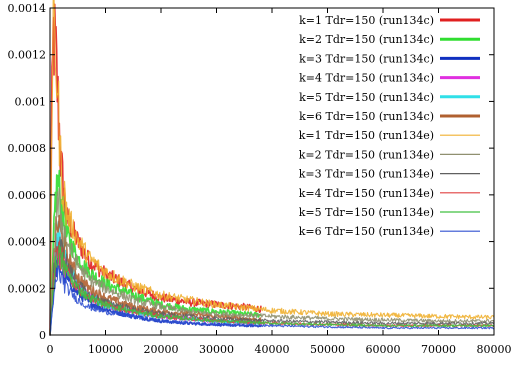  I want to click on y-tick-label: 0.0012, so click(27, 55).